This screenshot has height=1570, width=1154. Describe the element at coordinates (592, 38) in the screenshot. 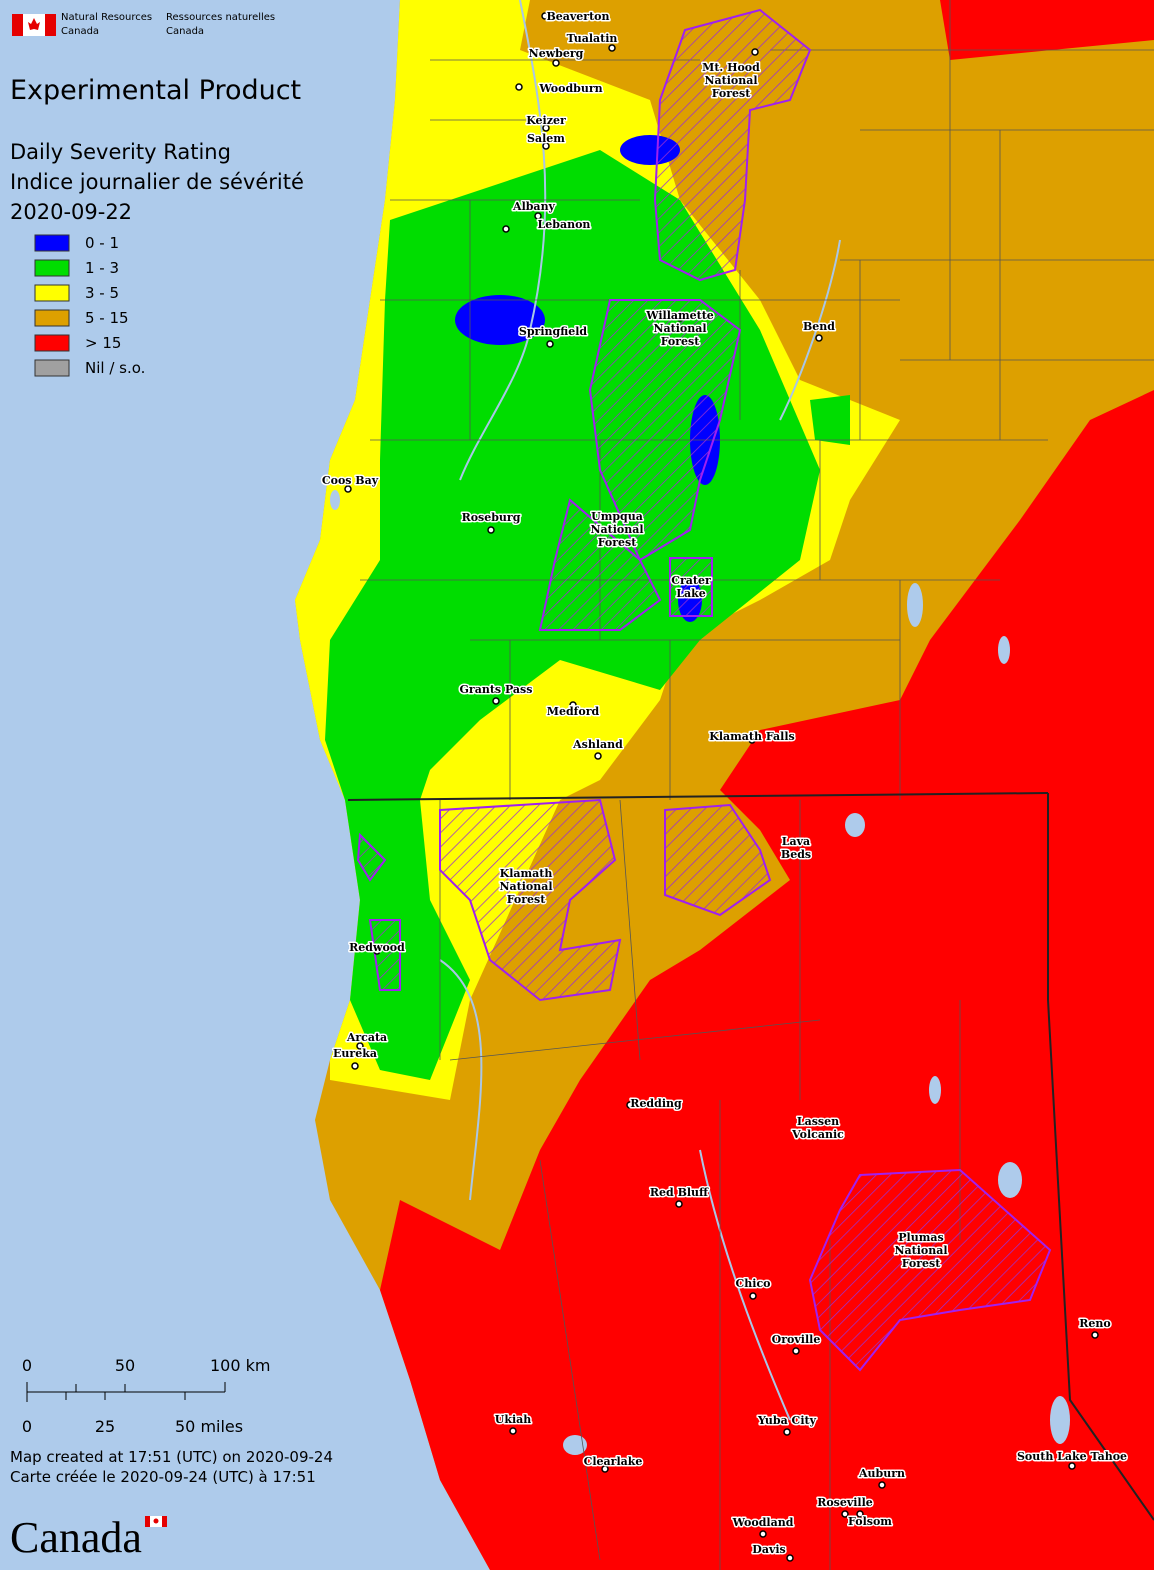

I see `place-label: Tualatin` at that location.